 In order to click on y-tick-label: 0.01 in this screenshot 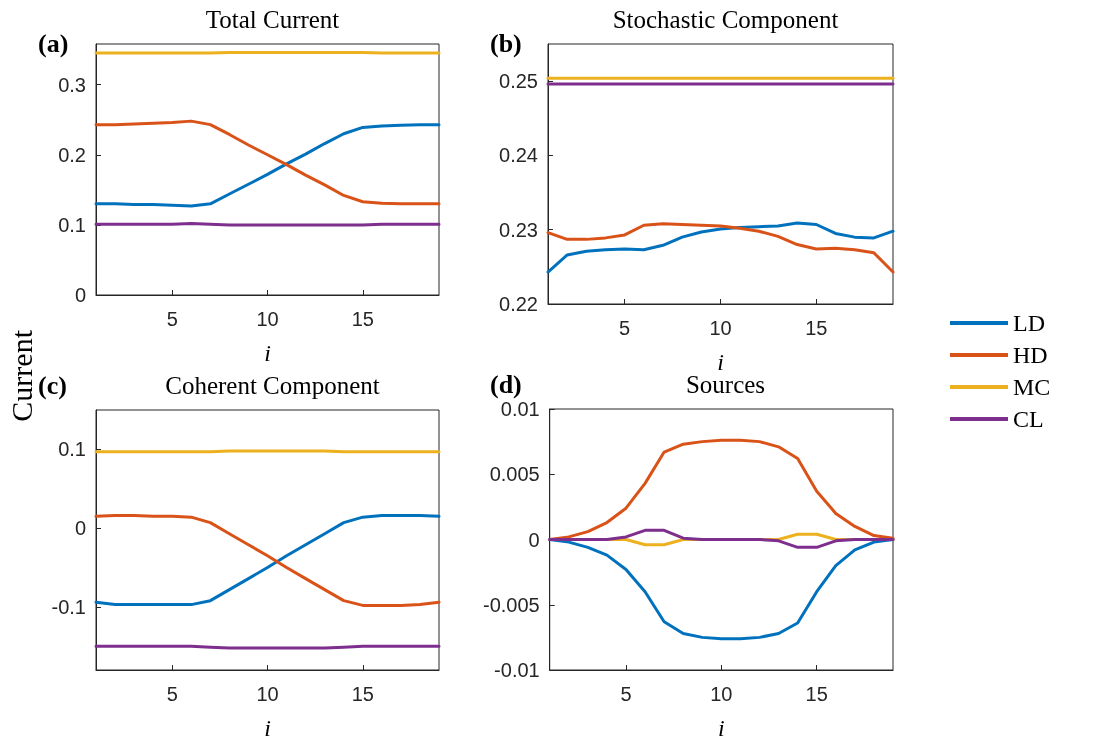, I will do `click(520, 409)`.